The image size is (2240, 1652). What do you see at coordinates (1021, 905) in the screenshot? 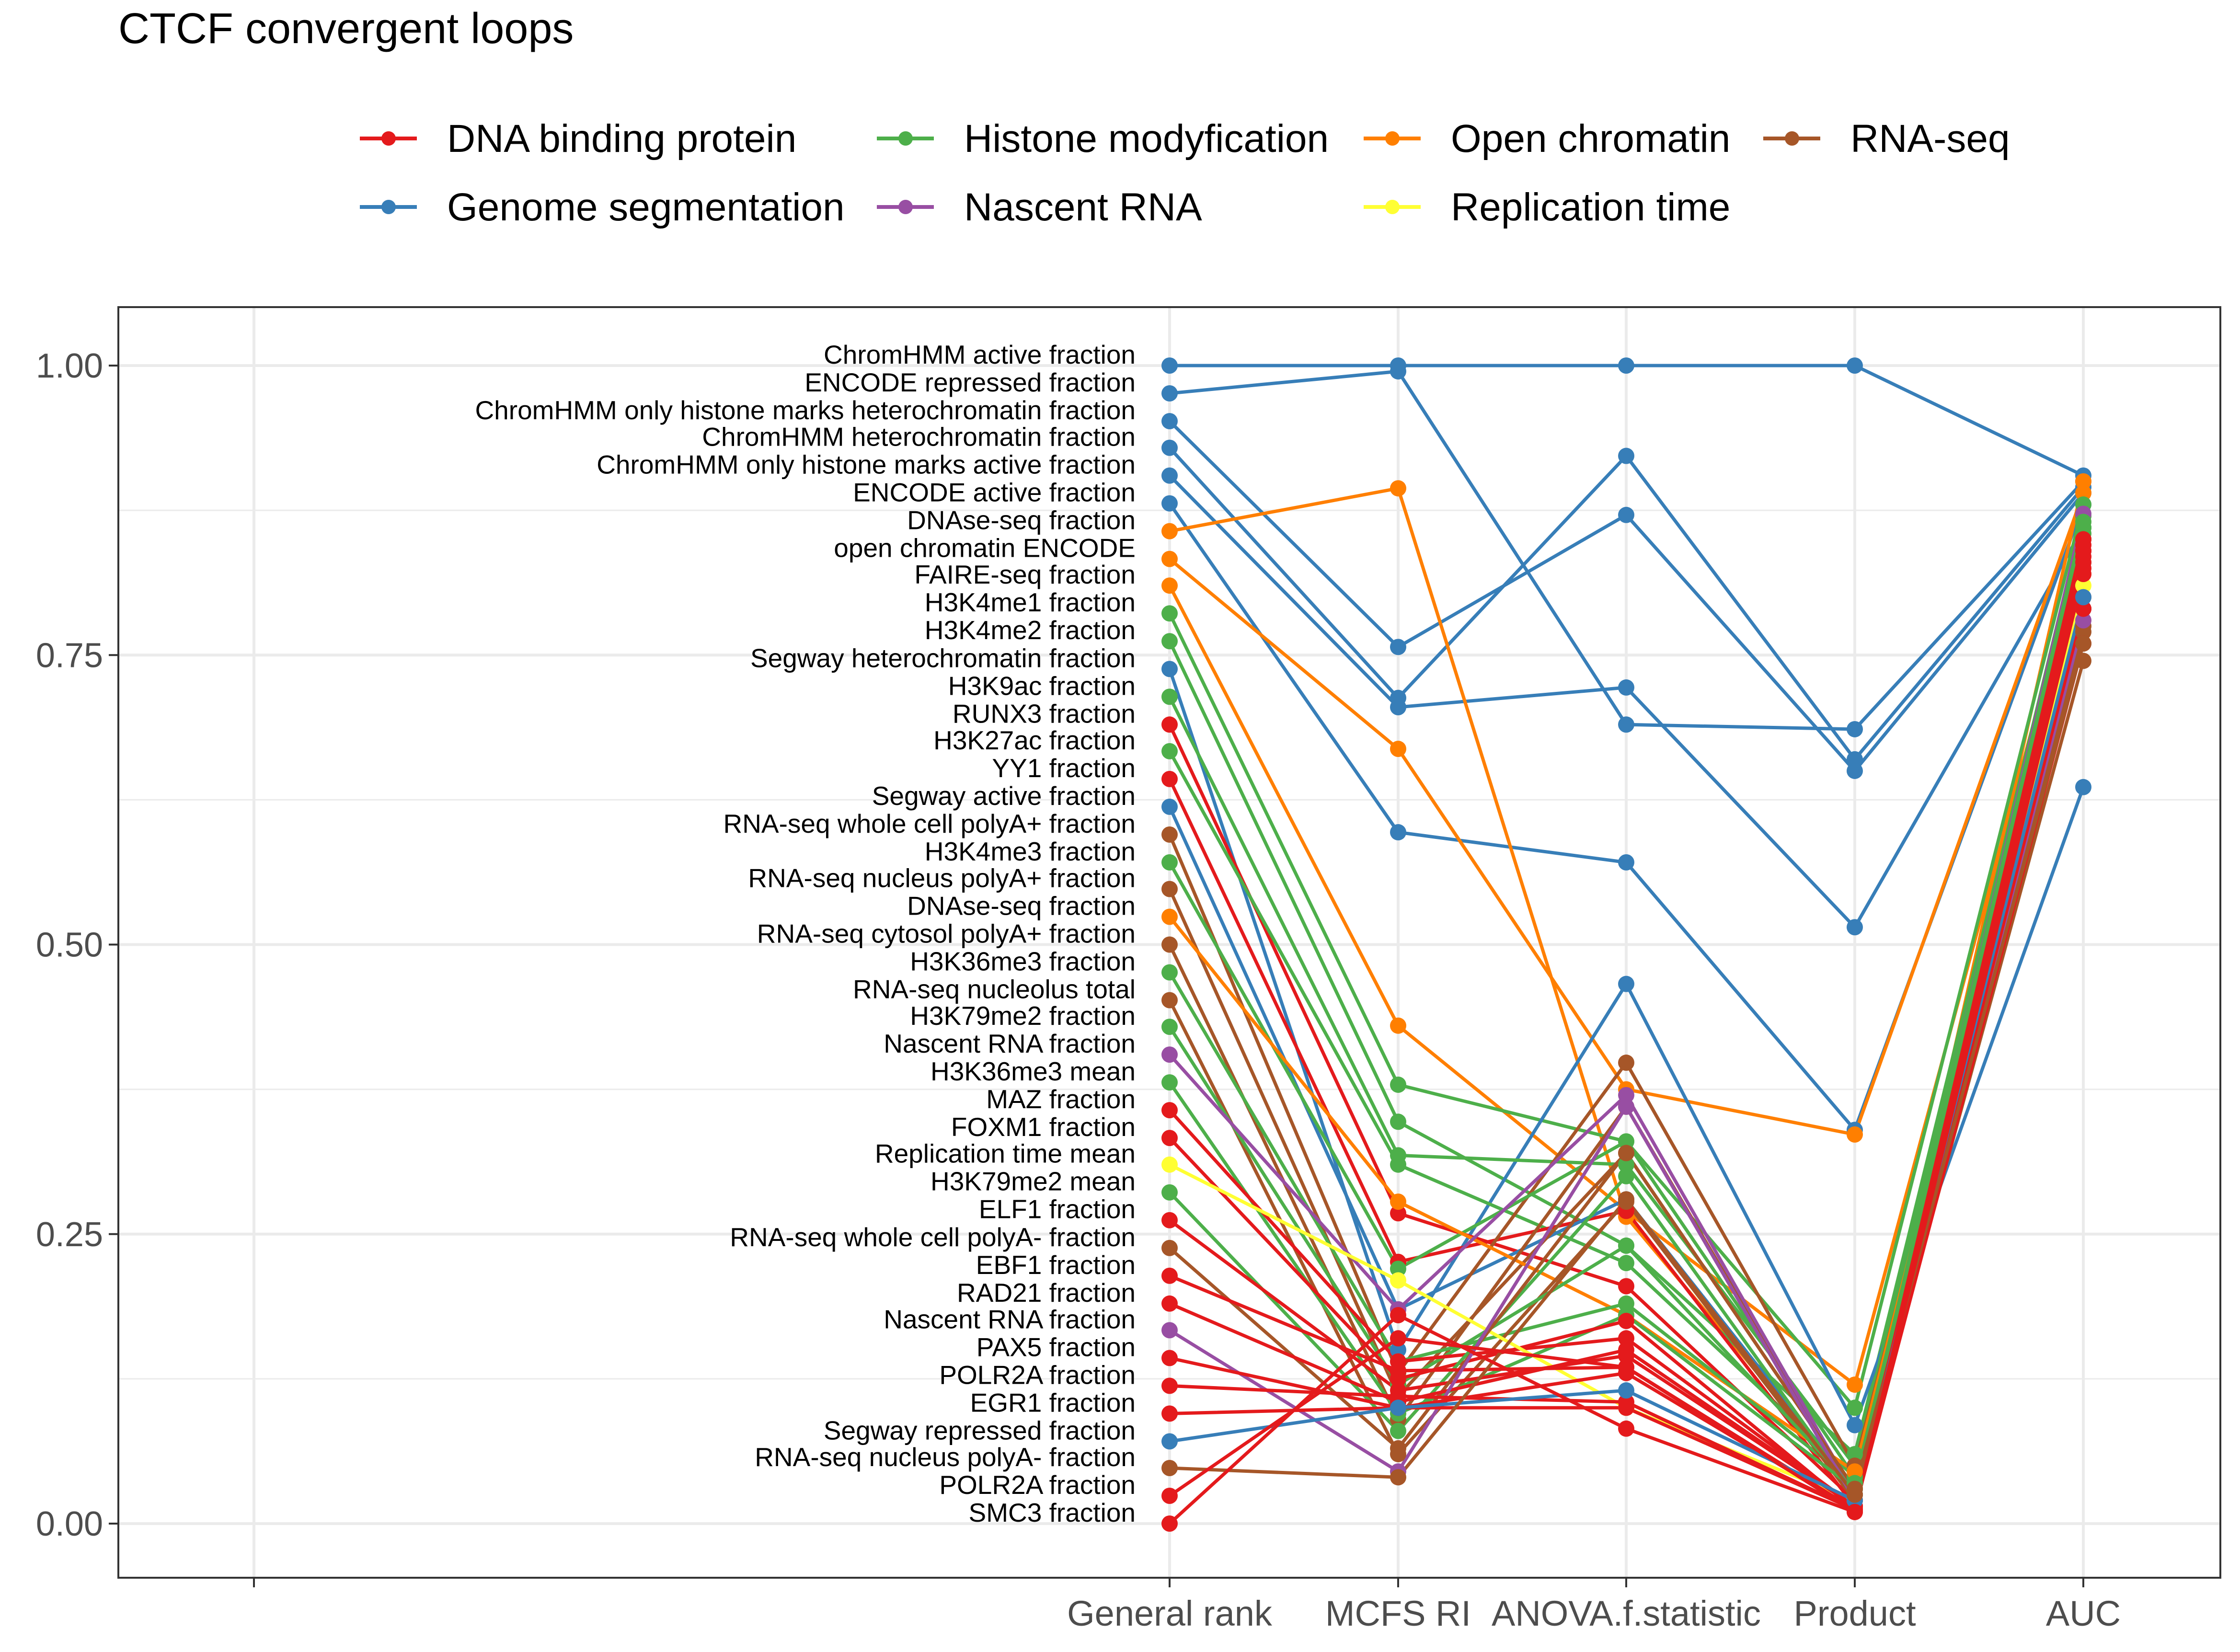
I see `feature-label: DNAse-seq fraction` at bounding box center [1021, 905].